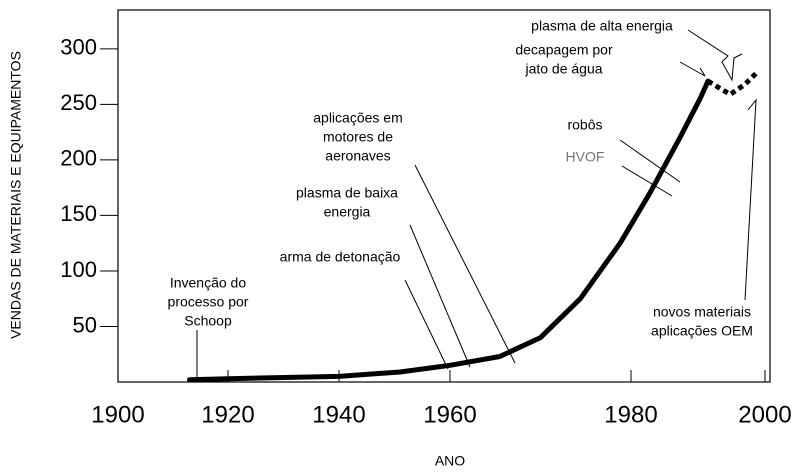 The height and width of the screenshot is (472, 798). What do you see at coordinates (78, 102) in the screenshot?
I see `y-tick-label: 250` at bounding box center [78, 102].